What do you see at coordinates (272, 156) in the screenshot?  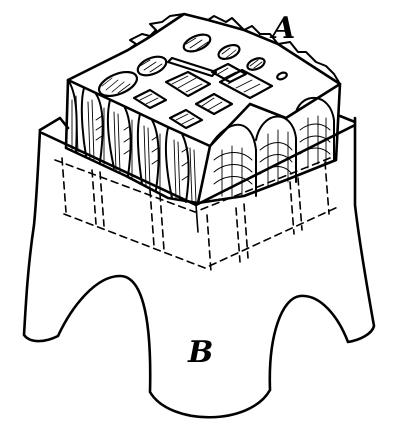 I see `right-face-hatching` at bounding box center [272, 156].